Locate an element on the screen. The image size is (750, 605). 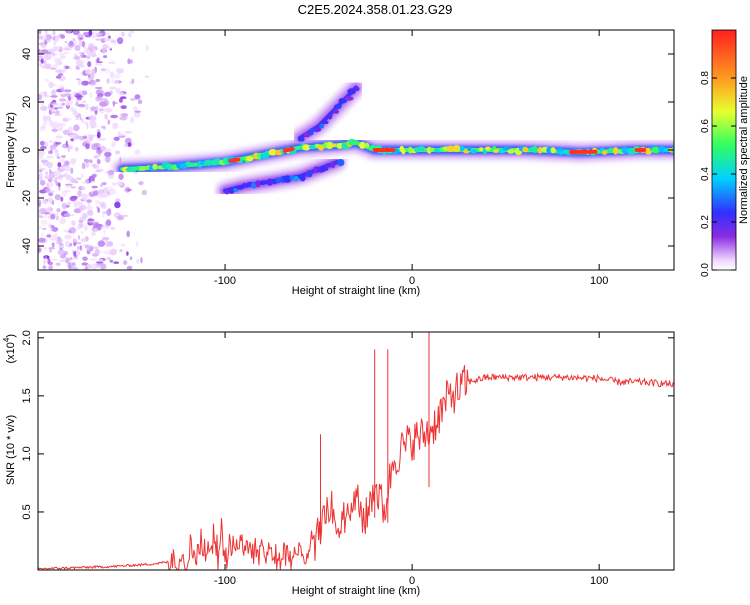
snr-y-axis-label: SNR (10 * v/v) is located at coordinates (11, 450).